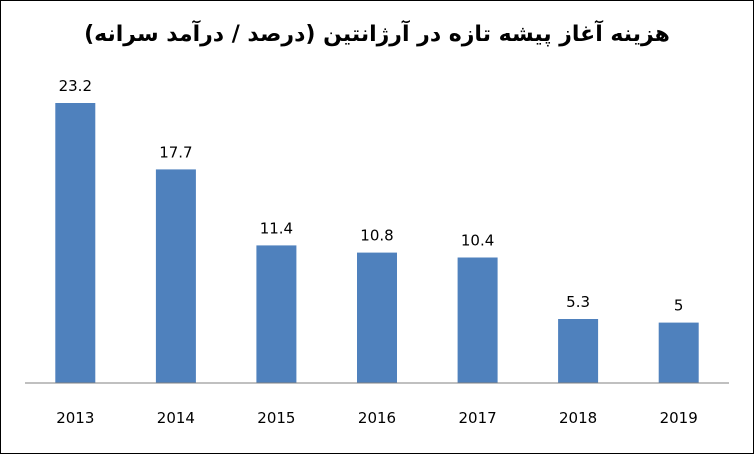 The height and width of the screenshot is (454, 754). What do you see at coordinates (578, 418) in the screenshot?
I see `x-tick-label-2018: 2018` at bounding box center [578, 418].